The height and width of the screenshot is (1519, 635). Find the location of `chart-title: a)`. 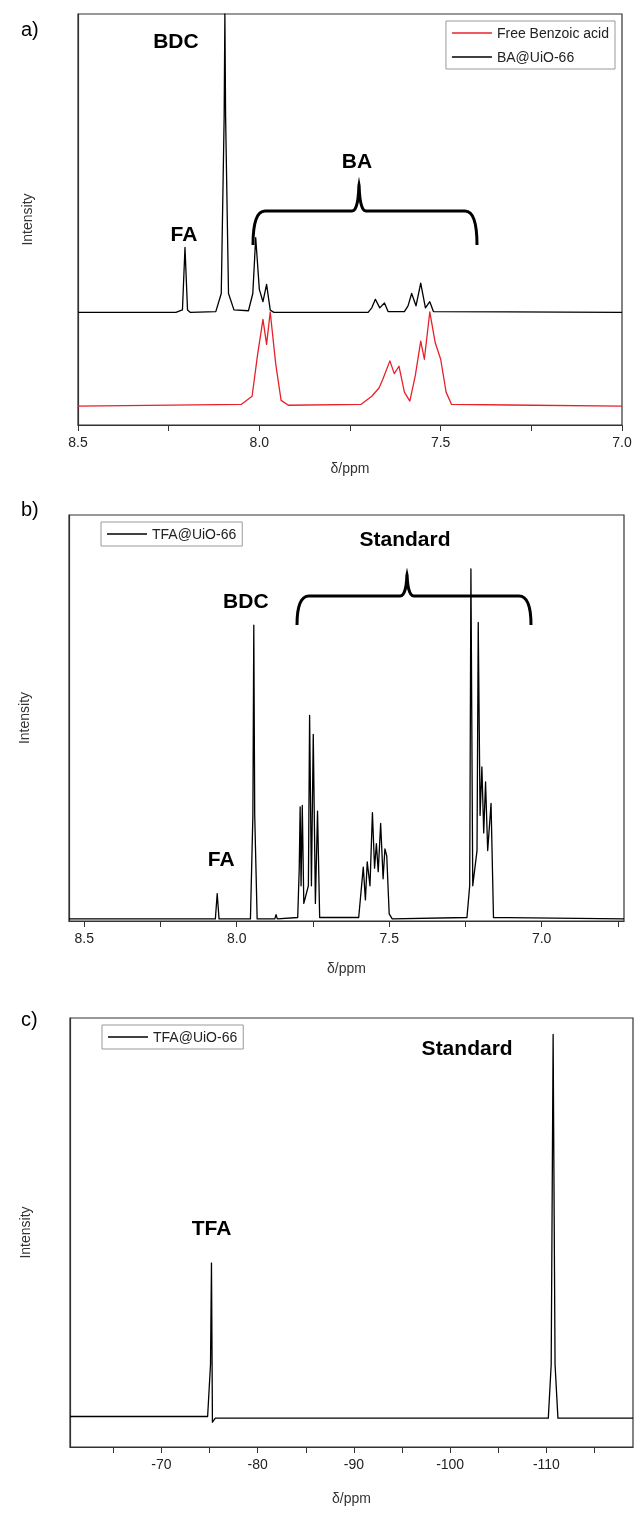

chart-title: a) is located at coordinates (30, 29).